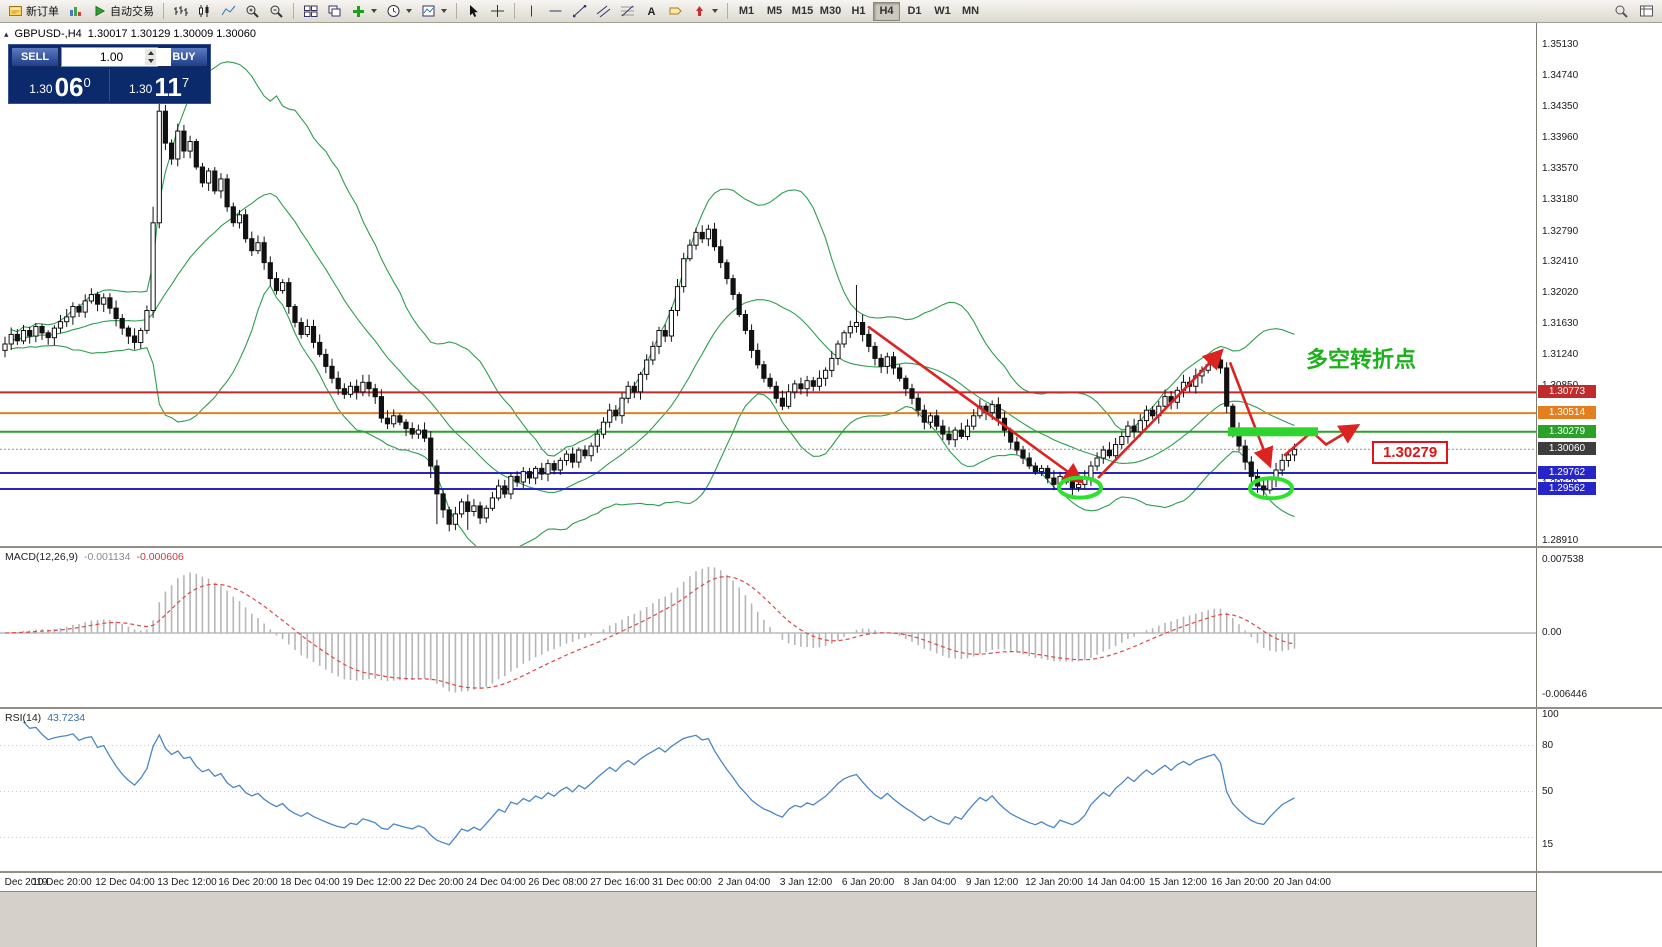 The height and width of the screenshot is (947, 1662). Describe the element at coordinates (150, 61) in the screenshot. I see `volume-down-icon` at that location.